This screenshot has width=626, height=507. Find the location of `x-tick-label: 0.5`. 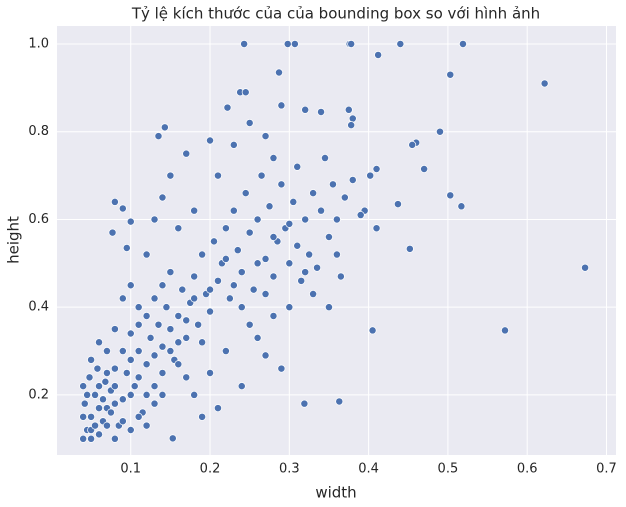

x-tick-label: 0.5 is located at coordinates (448, 469).